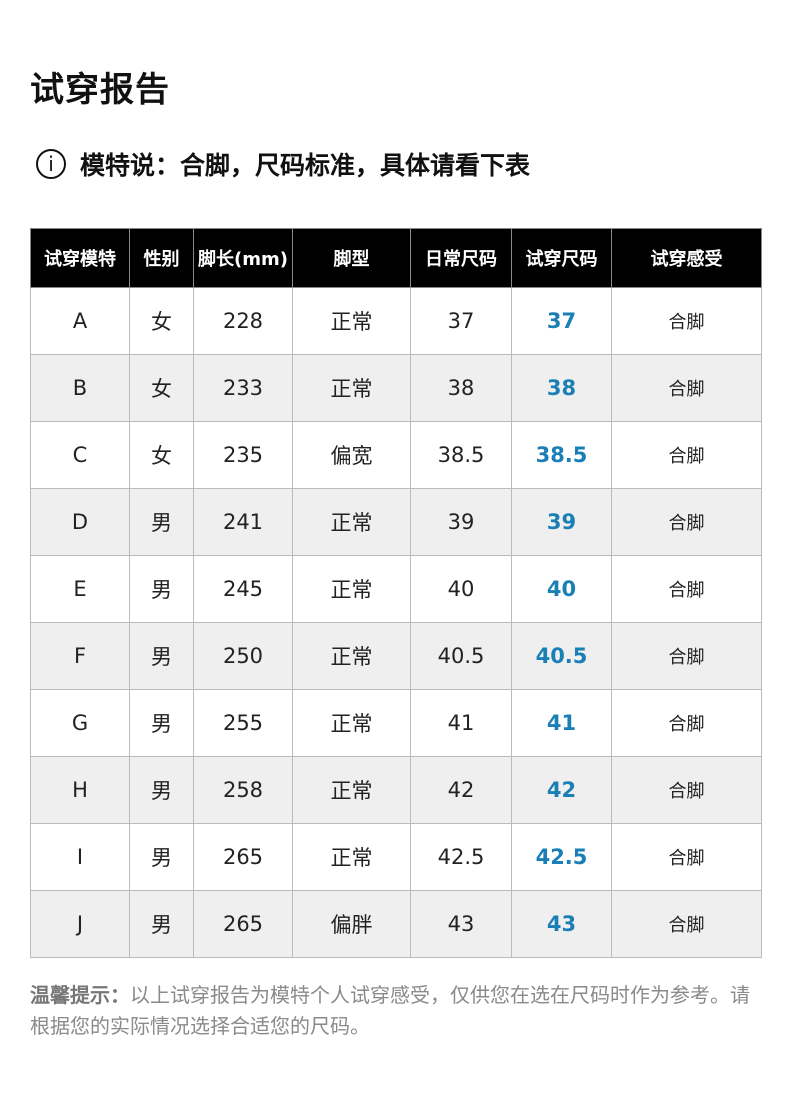 This screenshot has height=1102, width=790. Describe the element at coordinates (243, 258) in the screenshot. I see `column-header: 脚长(mm)` at that location.